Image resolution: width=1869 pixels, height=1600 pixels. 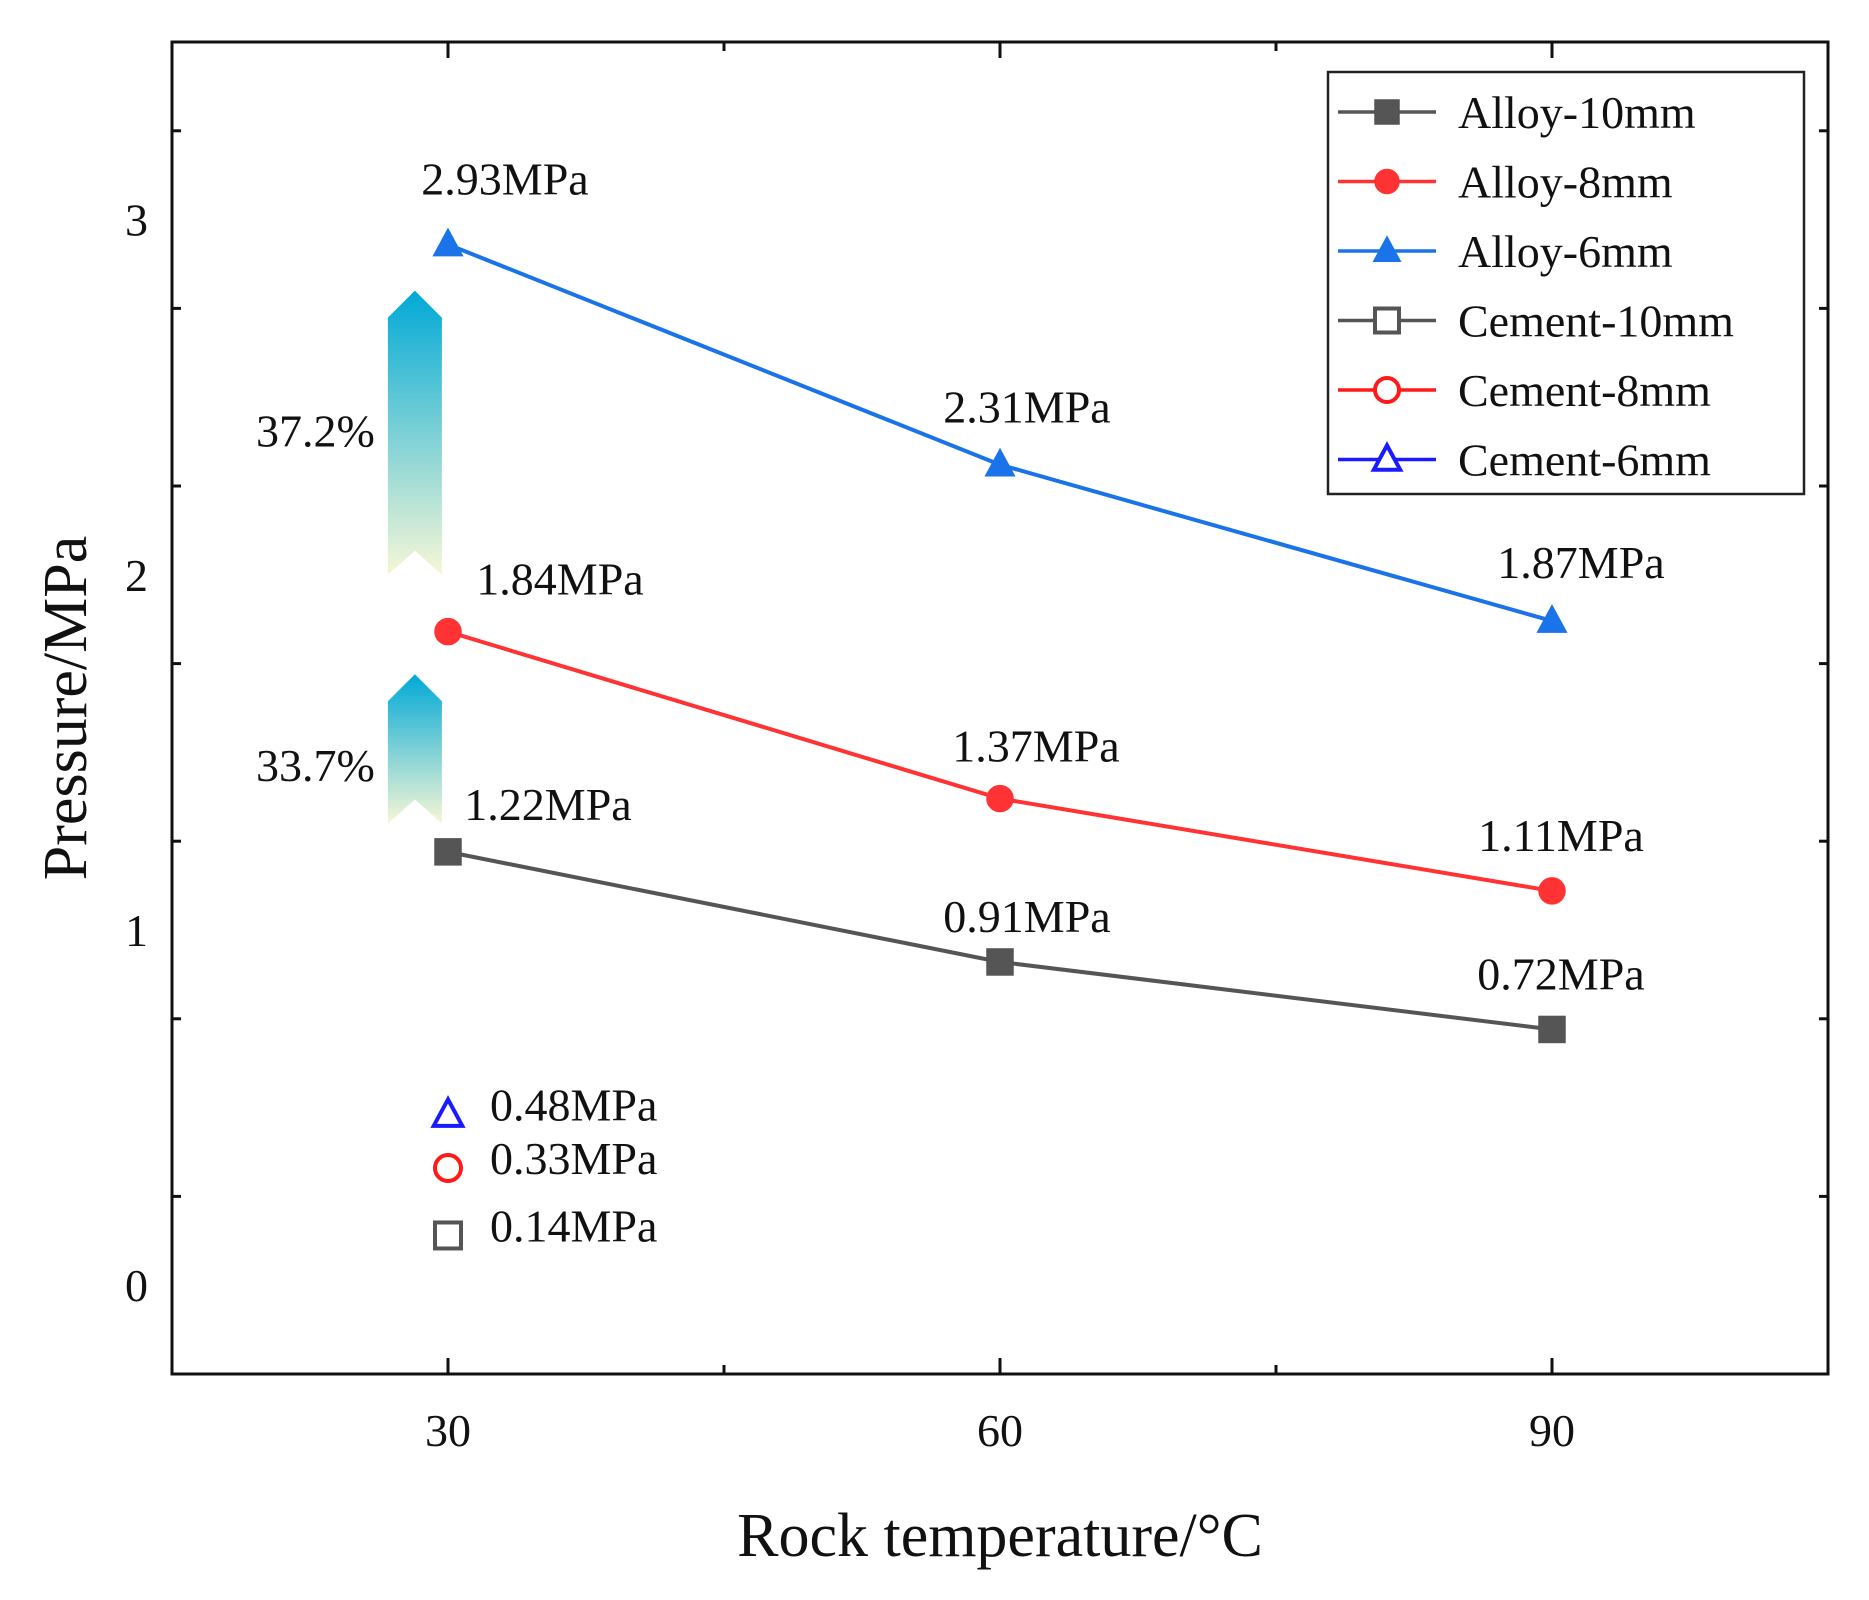 What do you see at coordinates (1596, 321) in the screenshot?
I see `legend-label: Cement-10mm` at bounding box center [1596, 321].